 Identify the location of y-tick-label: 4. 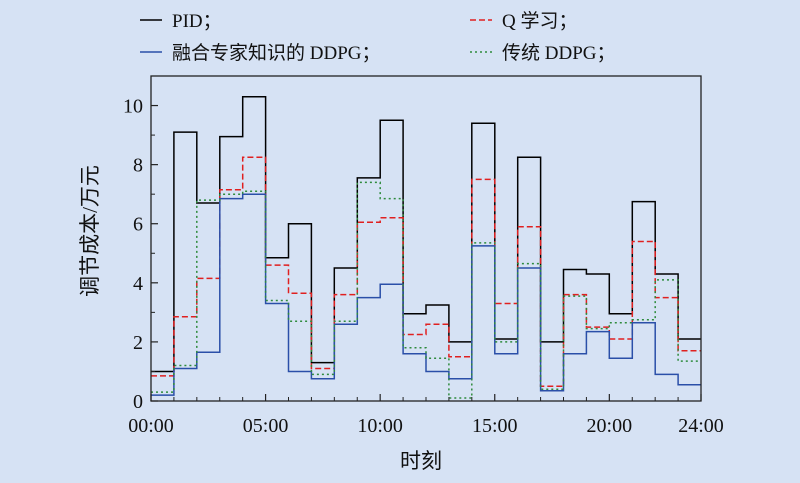
(138, 284).